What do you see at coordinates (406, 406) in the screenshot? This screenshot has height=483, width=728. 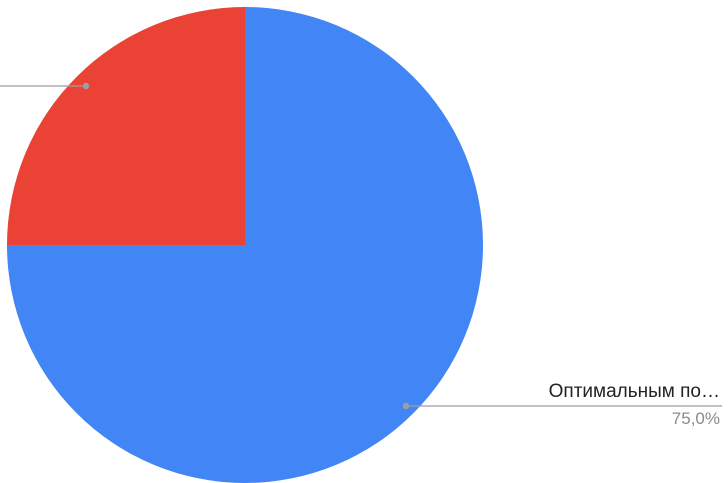 I see `leader-dot-blue` at bounding box center [406, 406].